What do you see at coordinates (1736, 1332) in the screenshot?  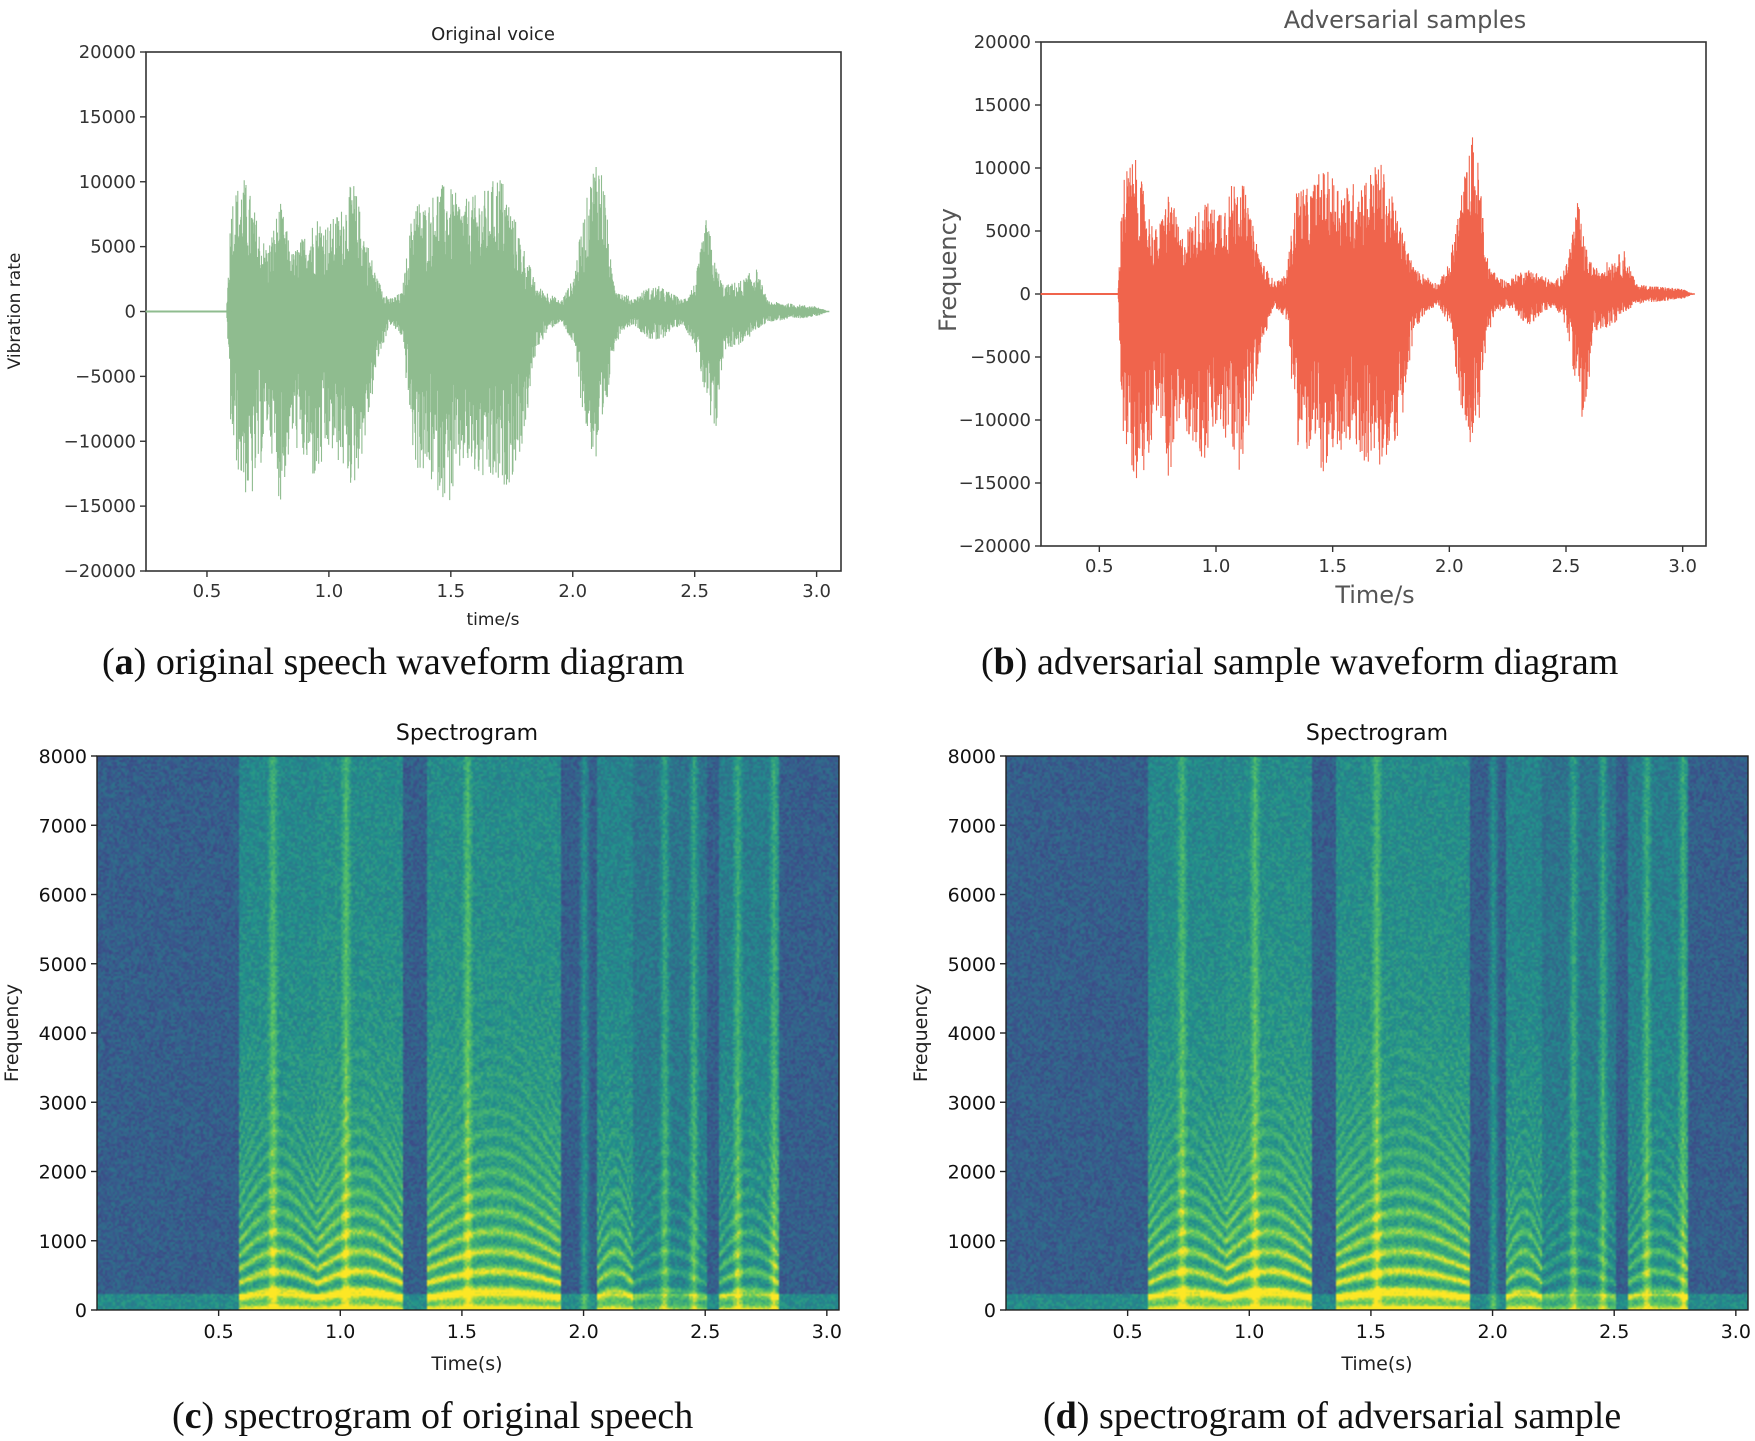 I see `panel-d-x-tick-label: 3.0` at bounding box center [1736, 1332].